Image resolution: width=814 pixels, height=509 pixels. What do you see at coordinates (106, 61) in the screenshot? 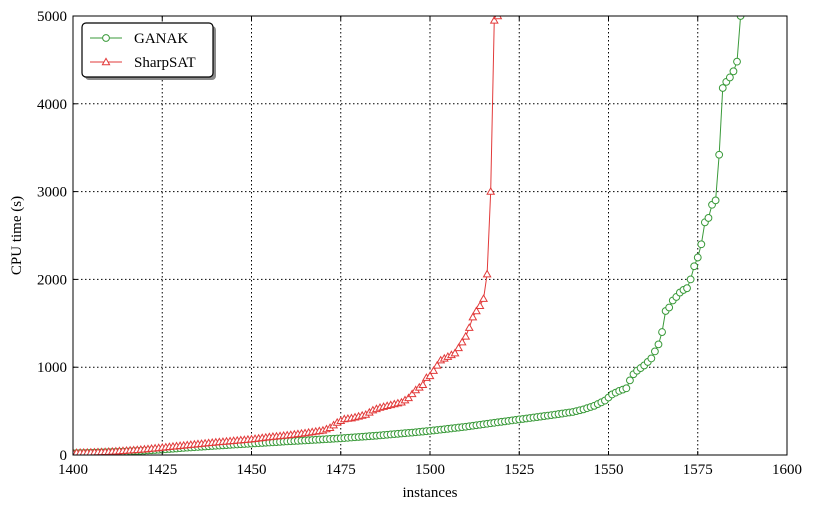
I see `sharpsat-legend-marker` at bounding box center [106, 61].